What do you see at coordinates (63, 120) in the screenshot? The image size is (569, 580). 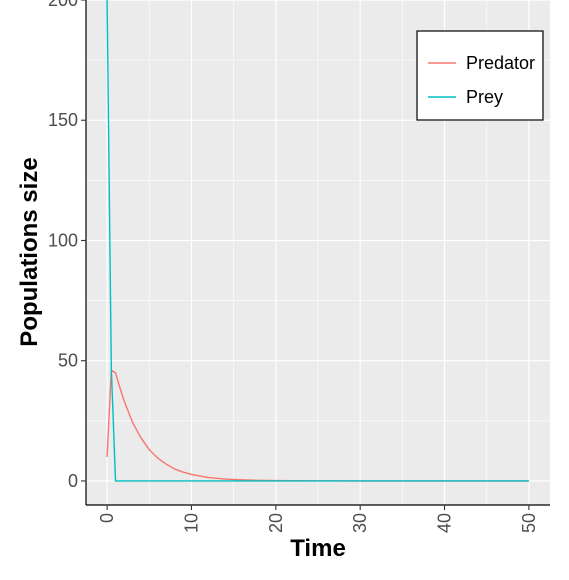 I see `y-tick-label: 150` at bounding box center [63, 120].